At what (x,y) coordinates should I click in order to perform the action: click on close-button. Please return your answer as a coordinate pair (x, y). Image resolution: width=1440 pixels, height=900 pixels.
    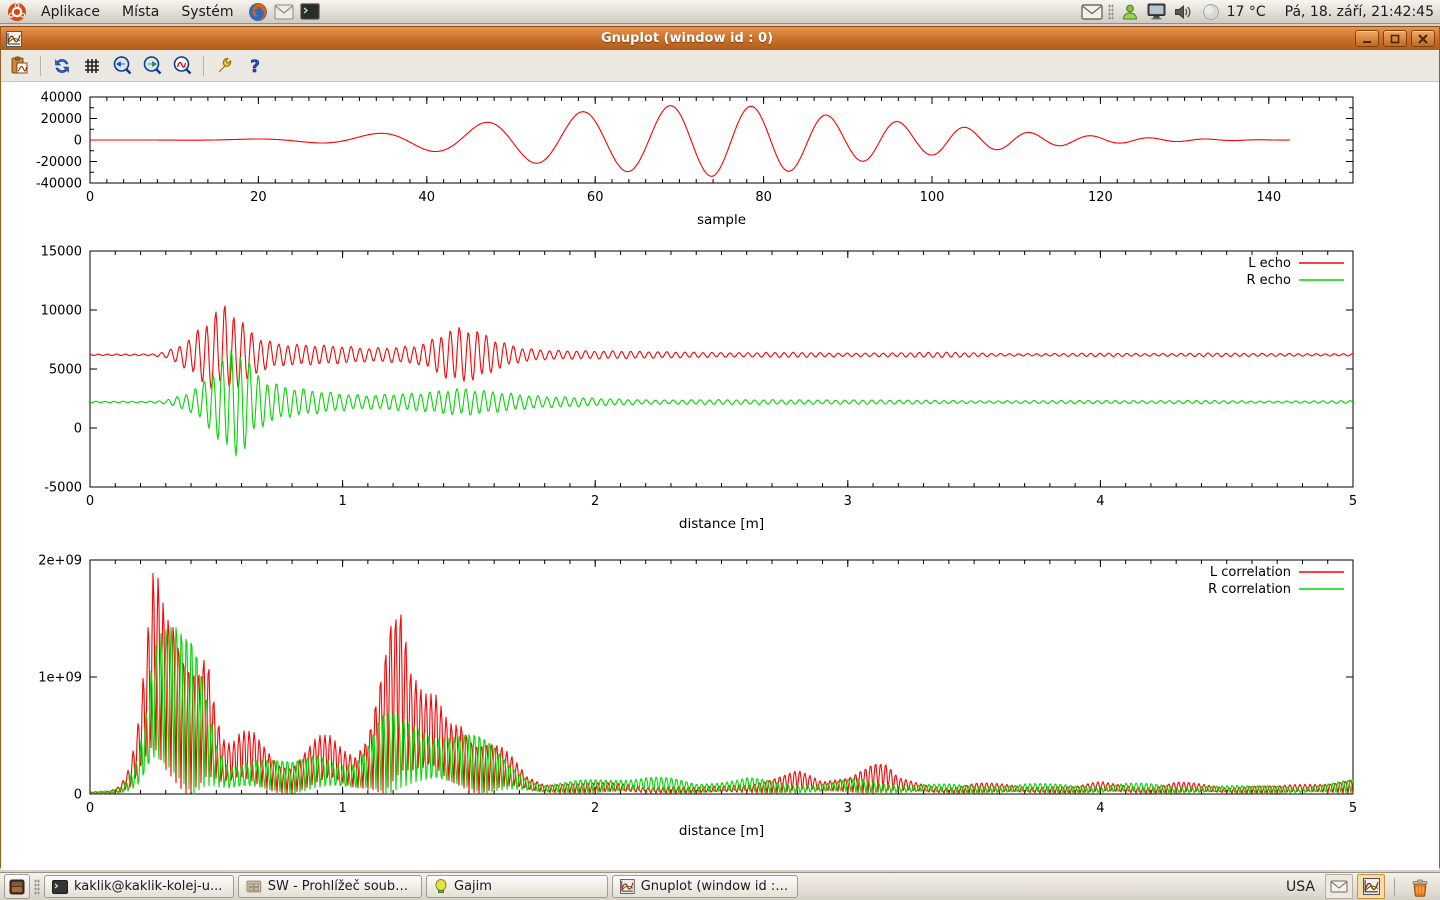
    Looking at the image, I should click on (1423, 38).